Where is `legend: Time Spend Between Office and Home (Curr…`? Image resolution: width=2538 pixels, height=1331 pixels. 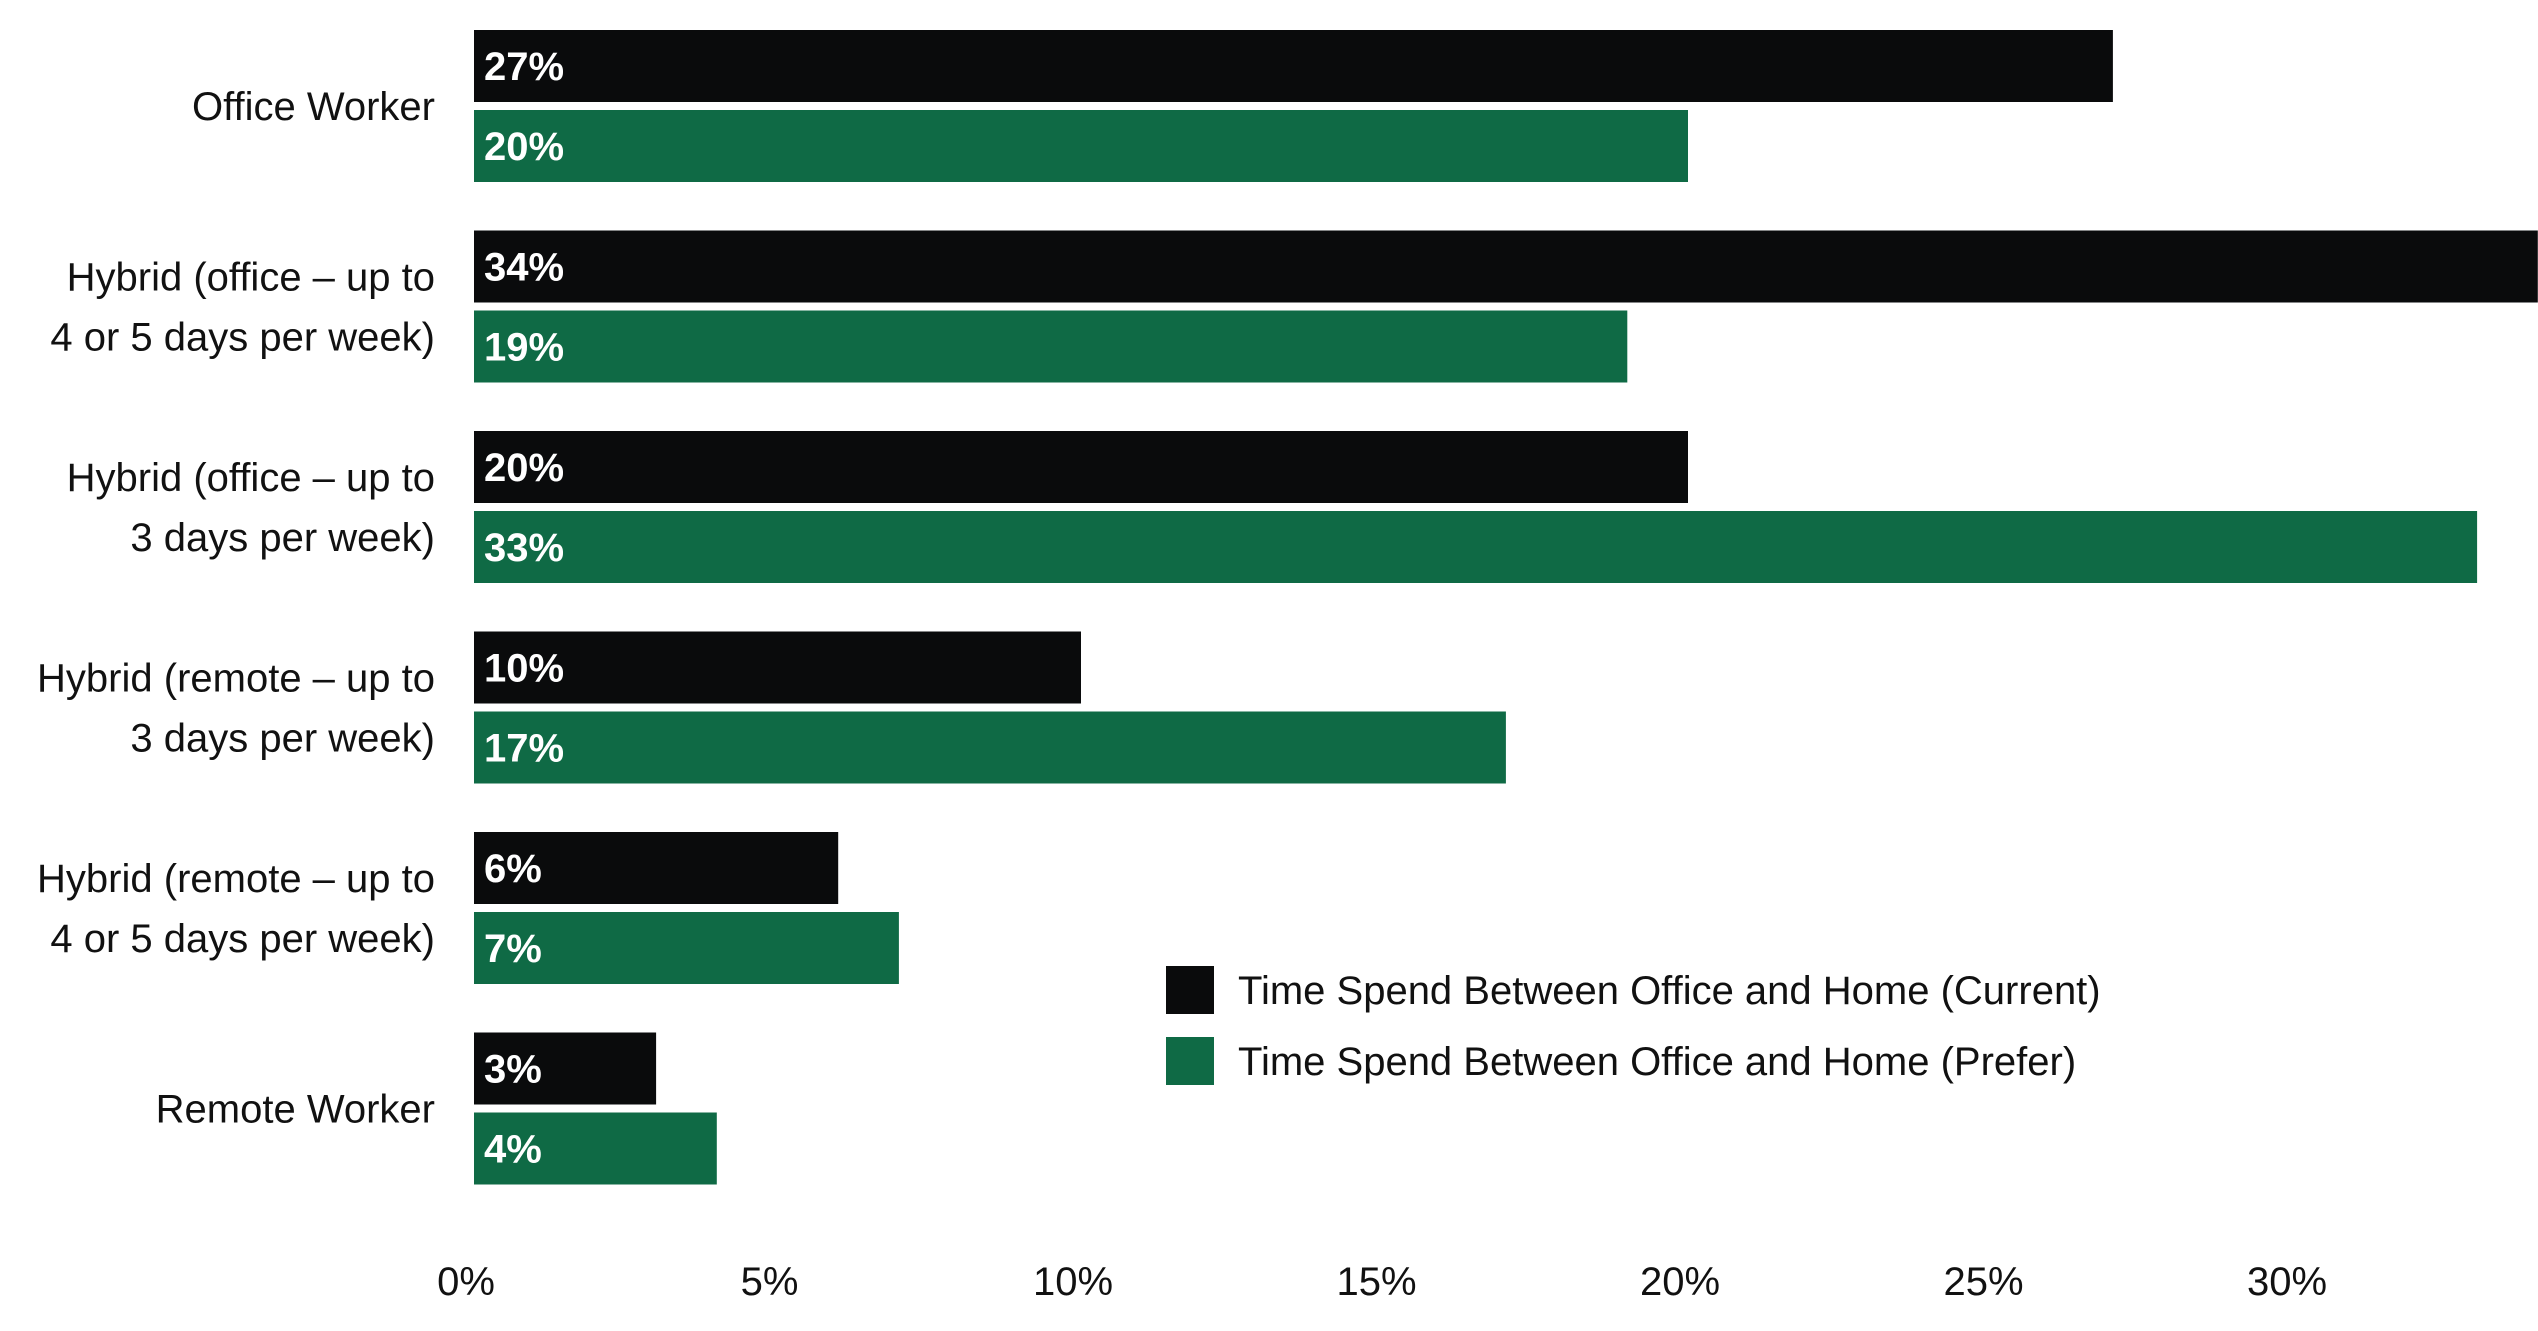 legend: Time Spend Between Office and Home (Curr… is located at coordinates (1633, 1025).